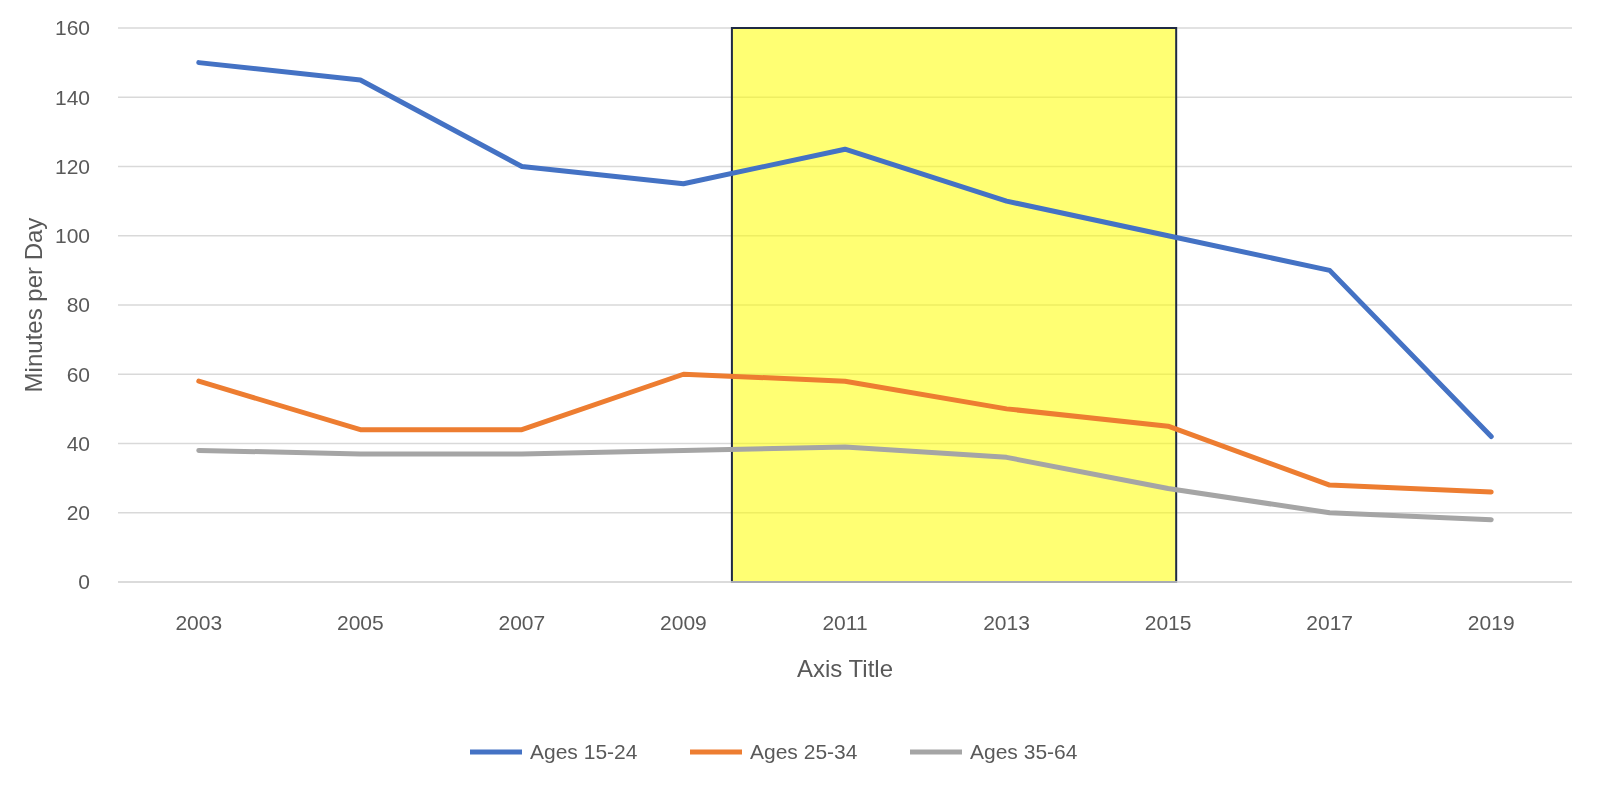 This screenshot has height=790, width=1600. What do you see at coordinates (33, 305) in the screenshot?
I see `y-axis-title: Minutes per Day` at bounding box center [33, 305].